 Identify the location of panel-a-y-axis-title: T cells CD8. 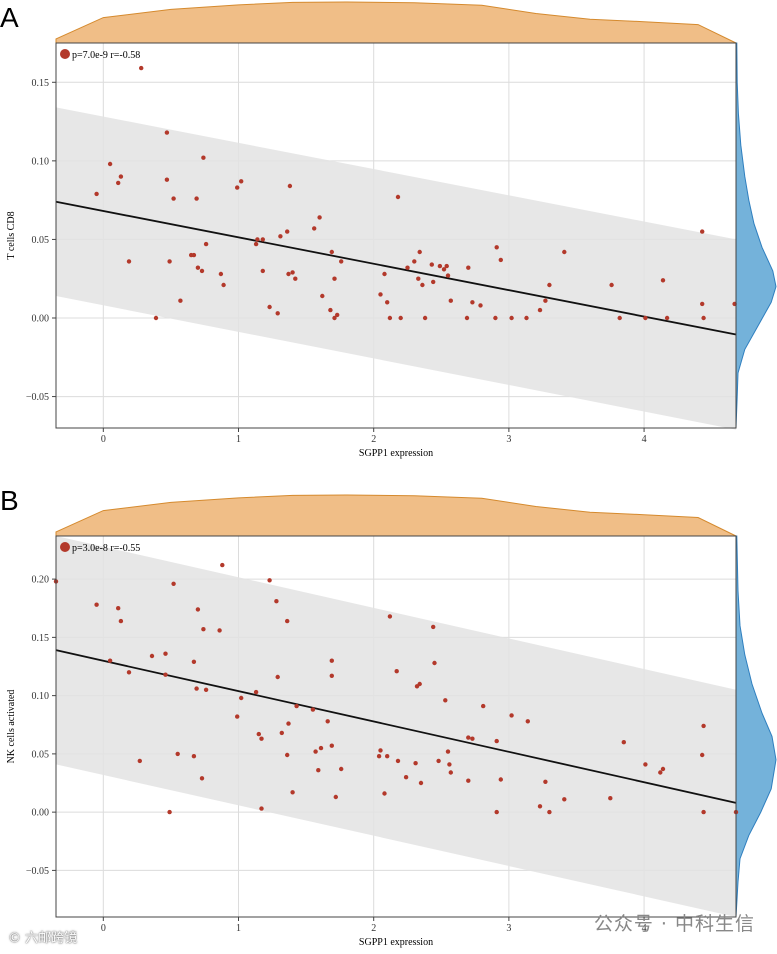
(11, 235).